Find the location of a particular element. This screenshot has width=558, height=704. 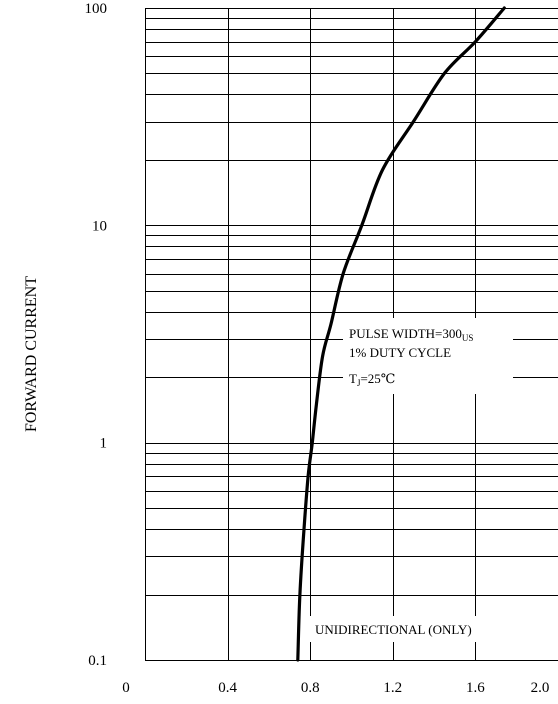

y-tick-label: 1 is located at coordinates (104, 444).